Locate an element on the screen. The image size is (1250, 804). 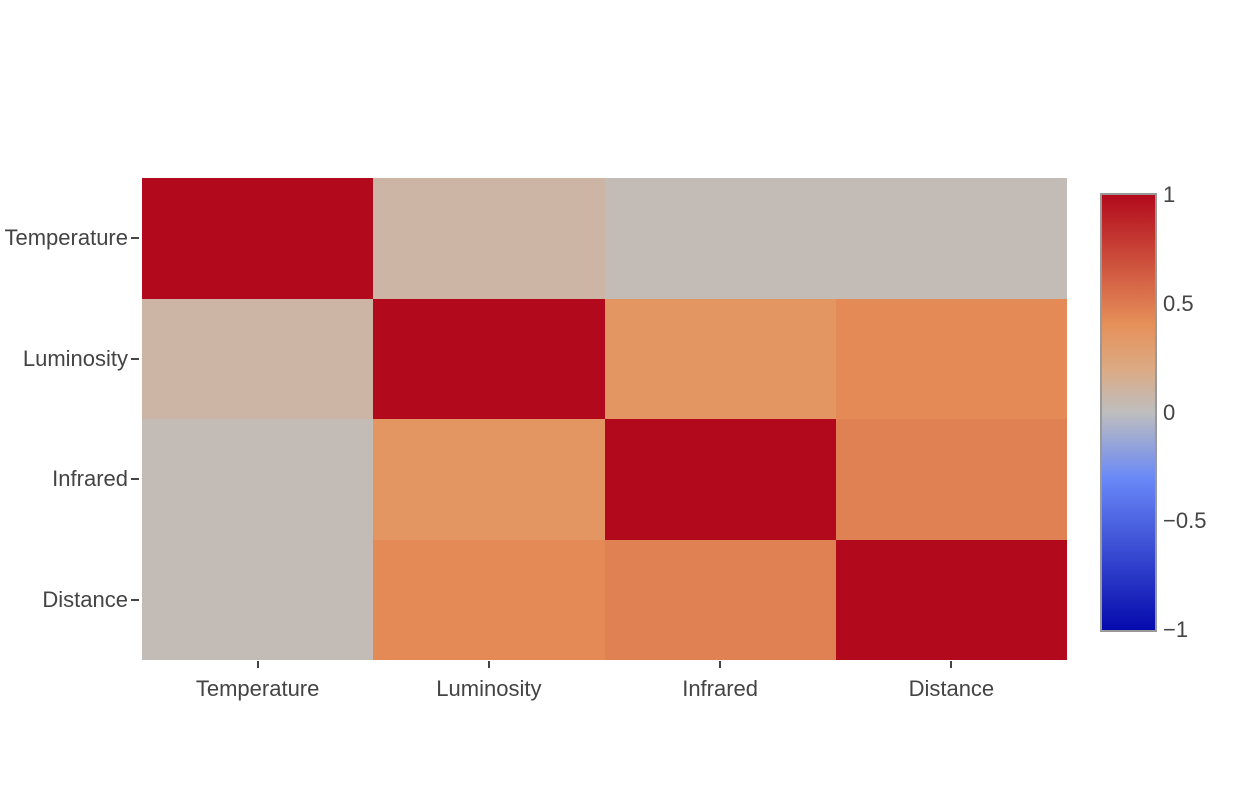
colorbar is located at coordinates (1128, 412).